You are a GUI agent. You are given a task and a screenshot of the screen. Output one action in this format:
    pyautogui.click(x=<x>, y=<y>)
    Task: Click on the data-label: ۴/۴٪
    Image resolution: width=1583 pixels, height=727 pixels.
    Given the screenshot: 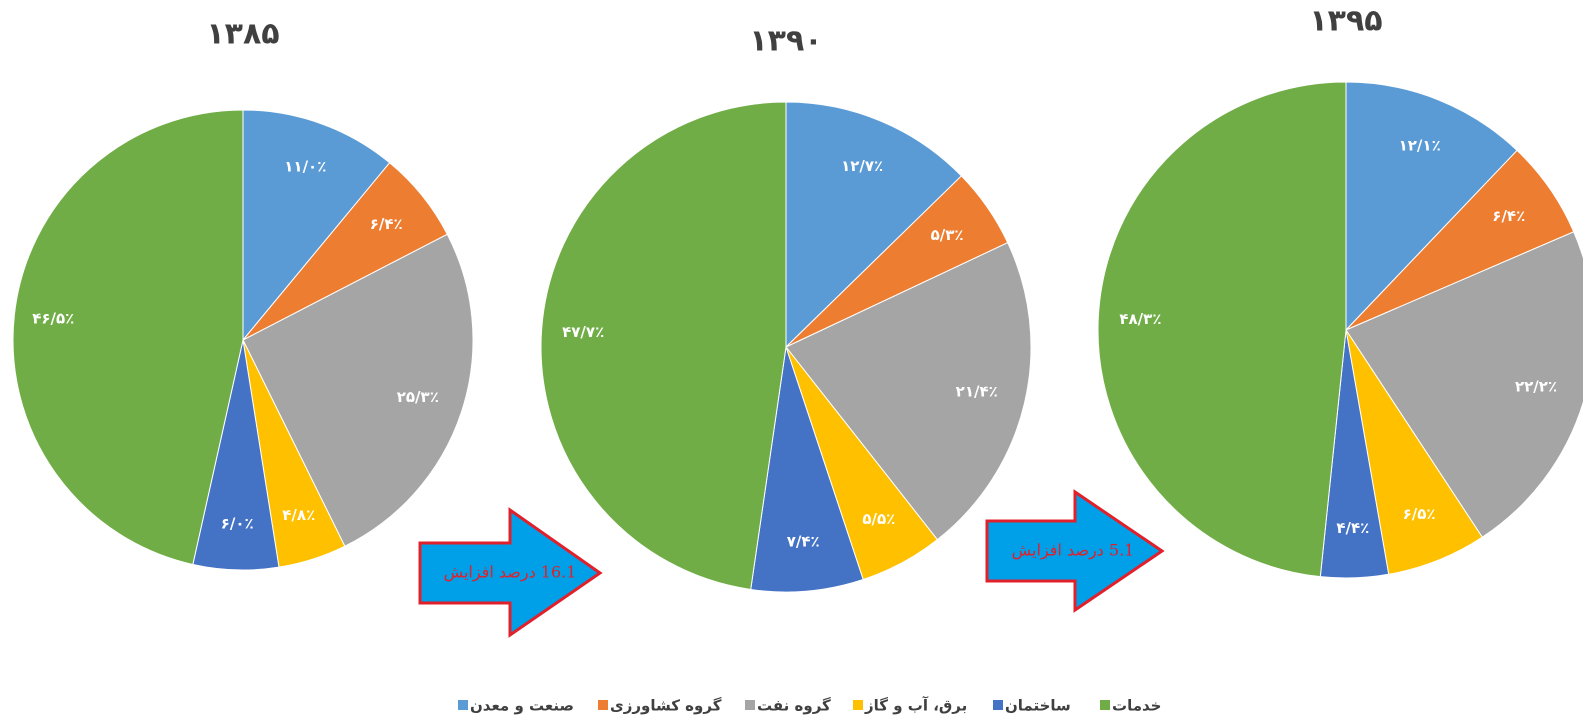 What is the action you would take?
    pyautogui.click(x=1352, y=528)
    